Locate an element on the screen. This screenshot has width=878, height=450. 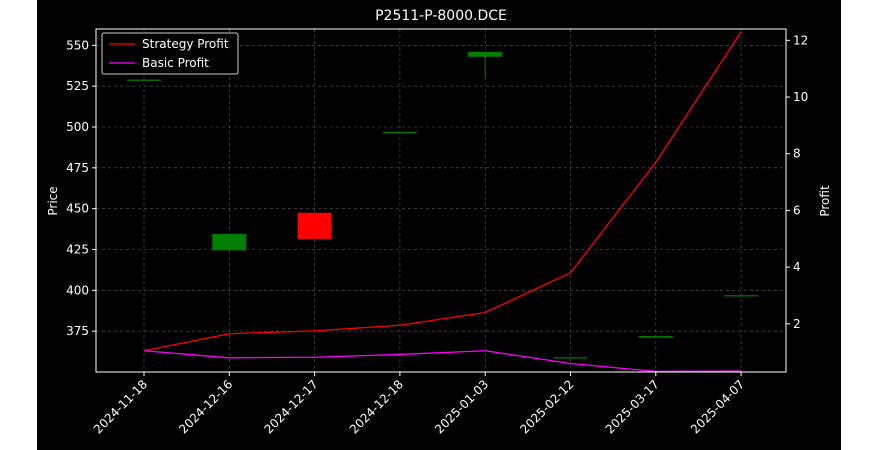
legend-label-basic-profit: Basic Profit is located at coordinates (175, 63).